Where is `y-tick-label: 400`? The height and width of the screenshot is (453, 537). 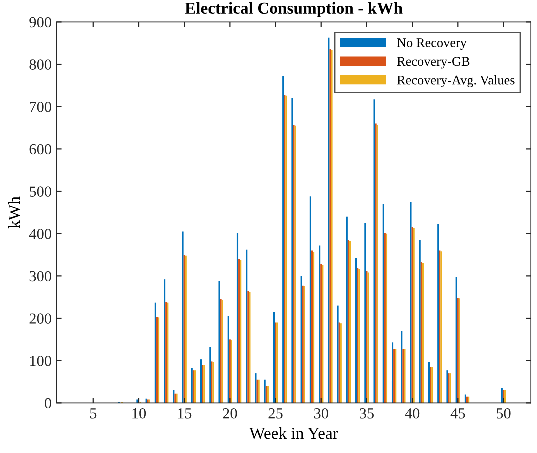
y-tick-label: 400 is located at coordinates (40, 234).